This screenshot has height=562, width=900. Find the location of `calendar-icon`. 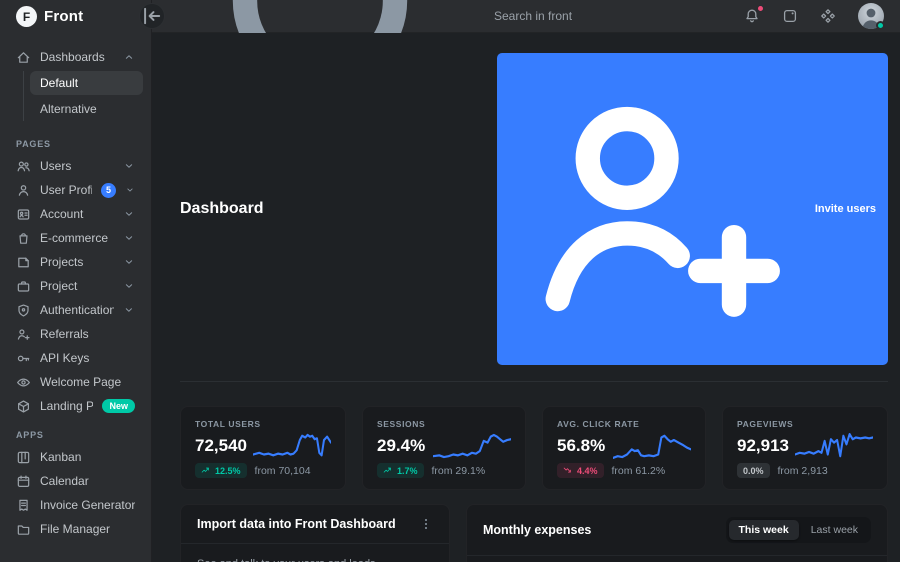

calendar-icon is located at coordinates (23, 481).